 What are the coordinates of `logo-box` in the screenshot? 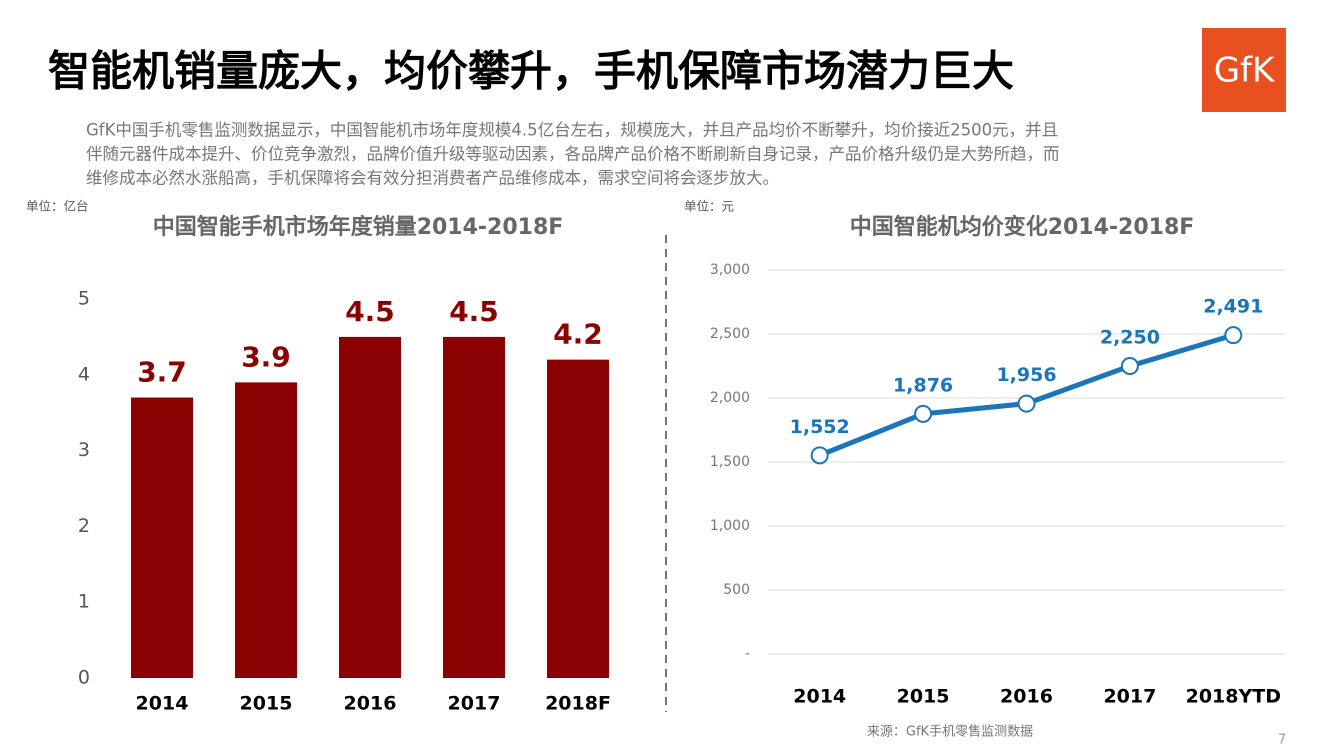 It's located at (1244, 70).